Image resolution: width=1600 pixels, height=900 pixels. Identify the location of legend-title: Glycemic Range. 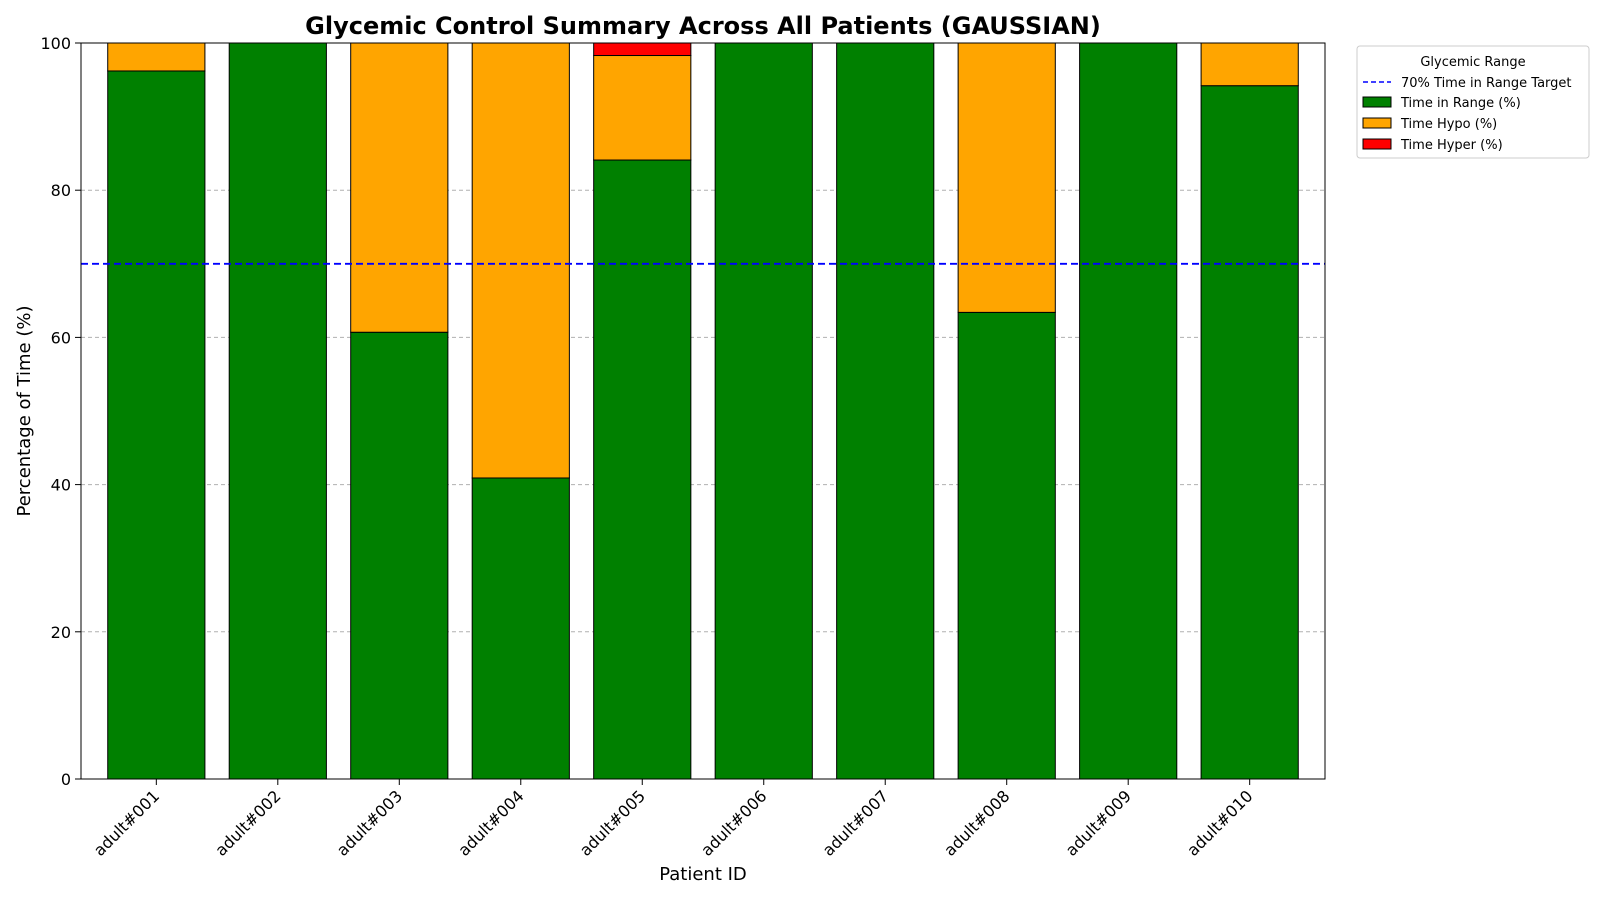
(1472, 62).